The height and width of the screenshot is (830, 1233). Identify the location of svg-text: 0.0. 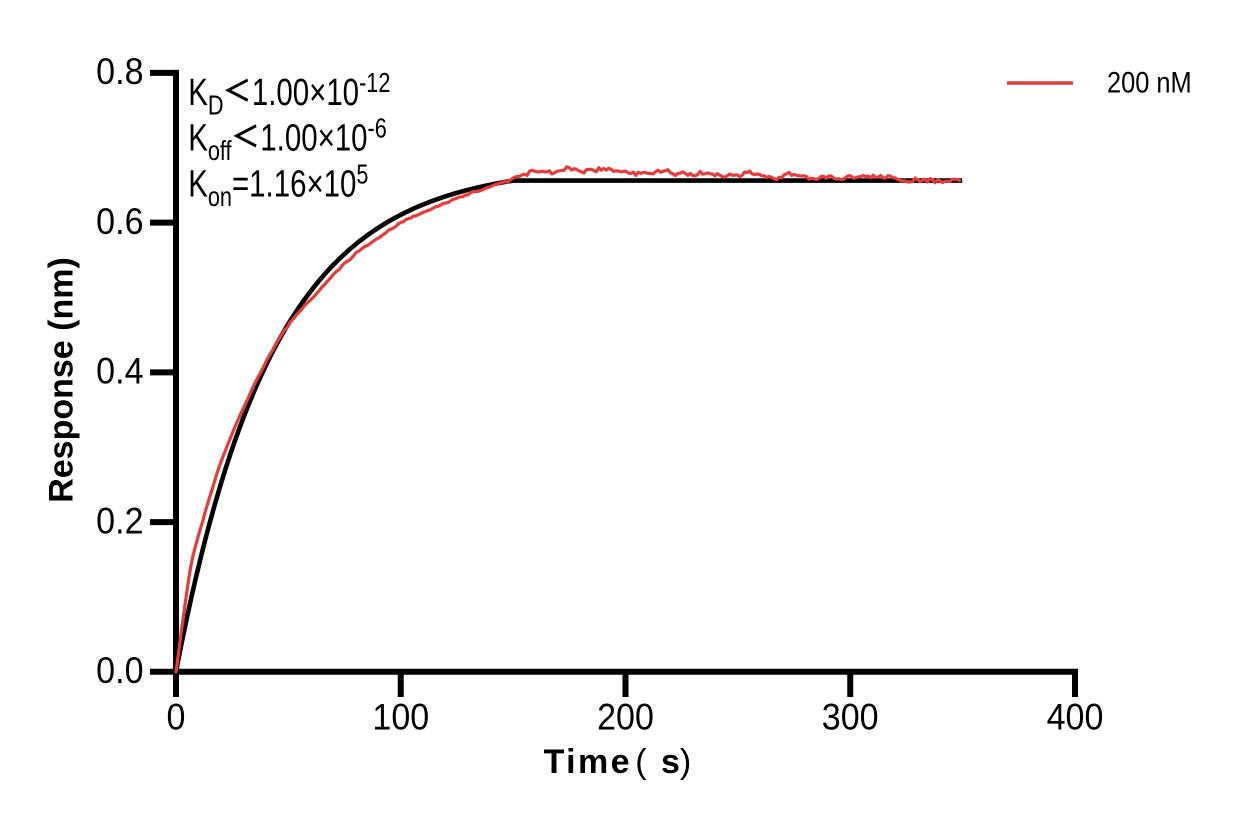
(119, 671).